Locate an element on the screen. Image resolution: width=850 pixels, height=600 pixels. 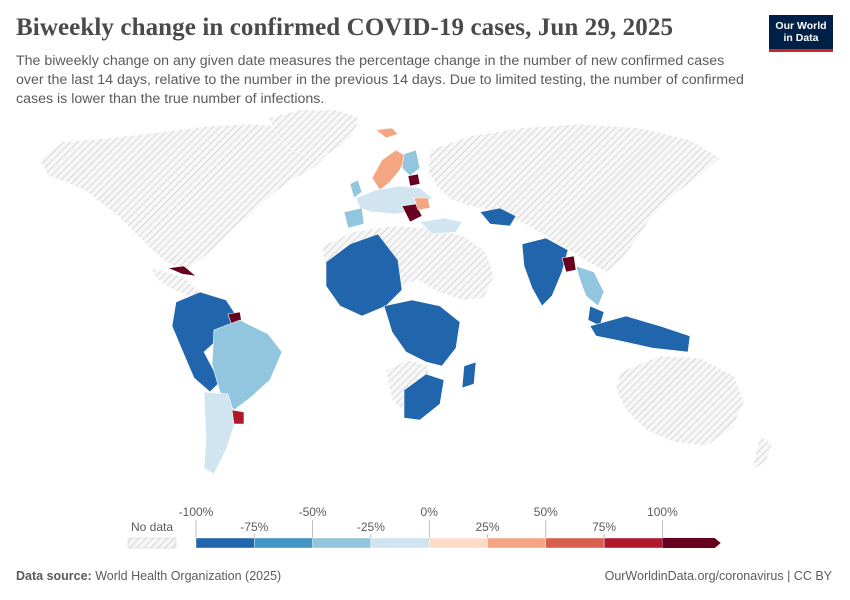
region-cuba is located at coordinates (182, 271).